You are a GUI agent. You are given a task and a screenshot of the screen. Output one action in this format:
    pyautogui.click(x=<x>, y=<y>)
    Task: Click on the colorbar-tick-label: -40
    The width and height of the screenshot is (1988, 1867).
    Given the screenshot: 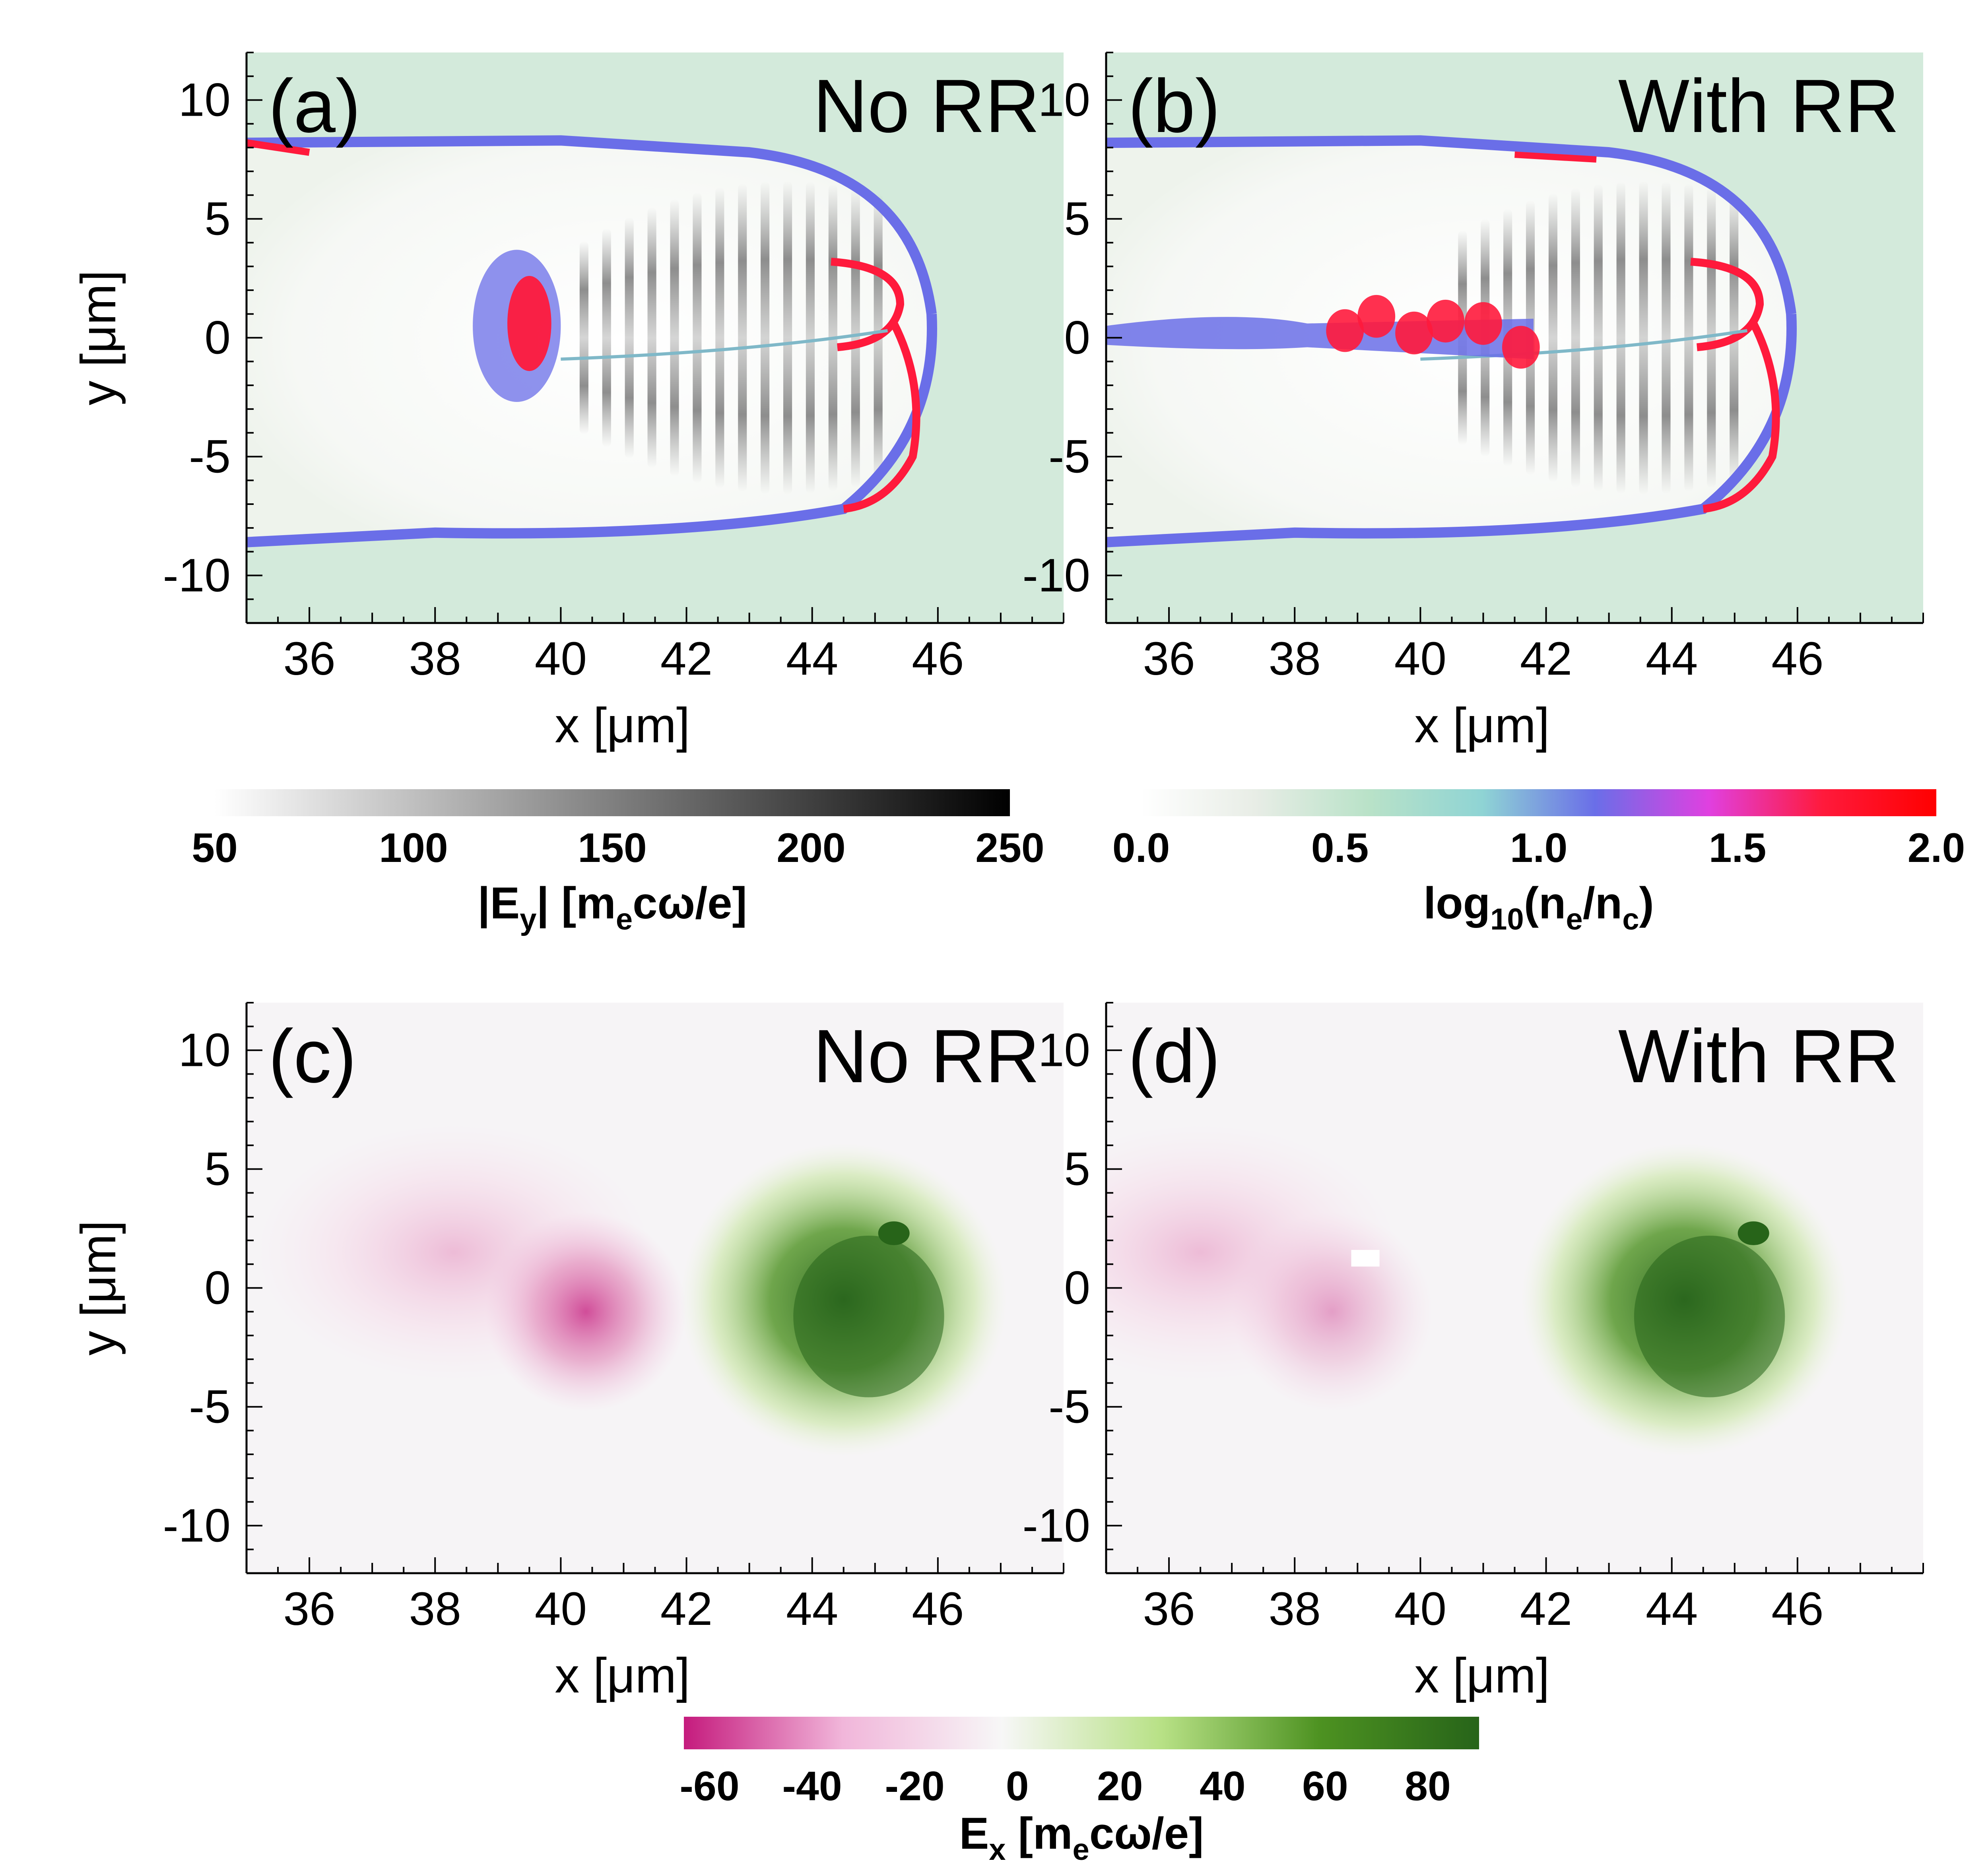 What is the action you would take?
    pyautogui.click(x=812, y=1786)
    